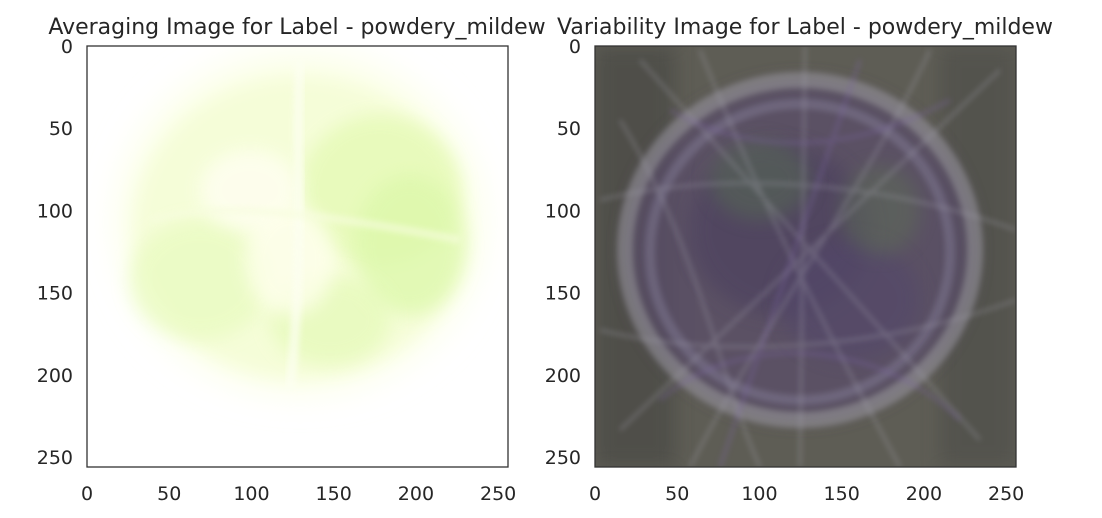 The image size is (1102, 518). What do you see at coordinates (87, 494) in the screenshot?
I see `average-x-tick-label: 0` at bounding box center [87, 494].